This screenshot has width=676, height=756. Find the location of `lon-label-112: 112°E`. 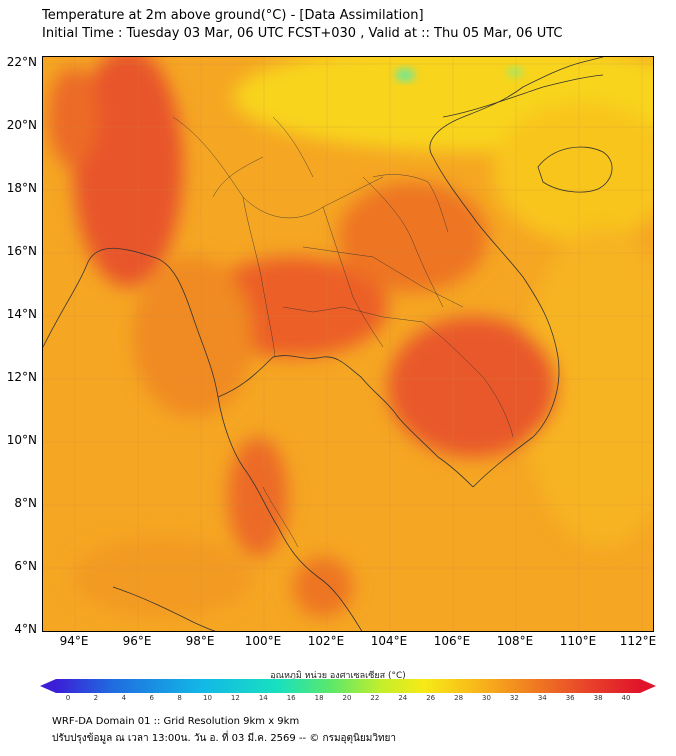

lon-label-112: 112°E is located at coordinates (638, 641).